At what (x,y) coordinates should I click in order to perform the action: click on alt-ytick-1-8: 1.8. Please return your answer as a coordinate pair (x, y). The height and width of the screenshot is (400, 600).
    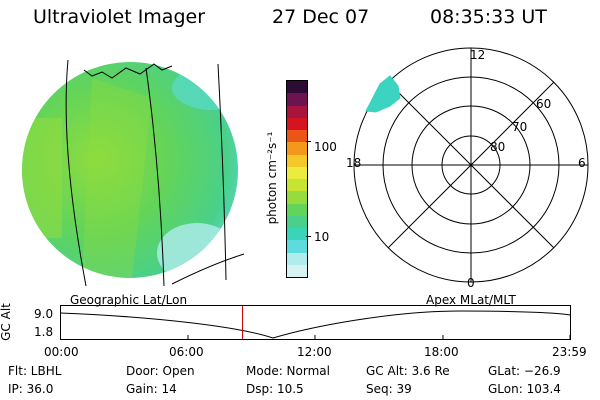
    Looking at the image, I should click on (44, 332).